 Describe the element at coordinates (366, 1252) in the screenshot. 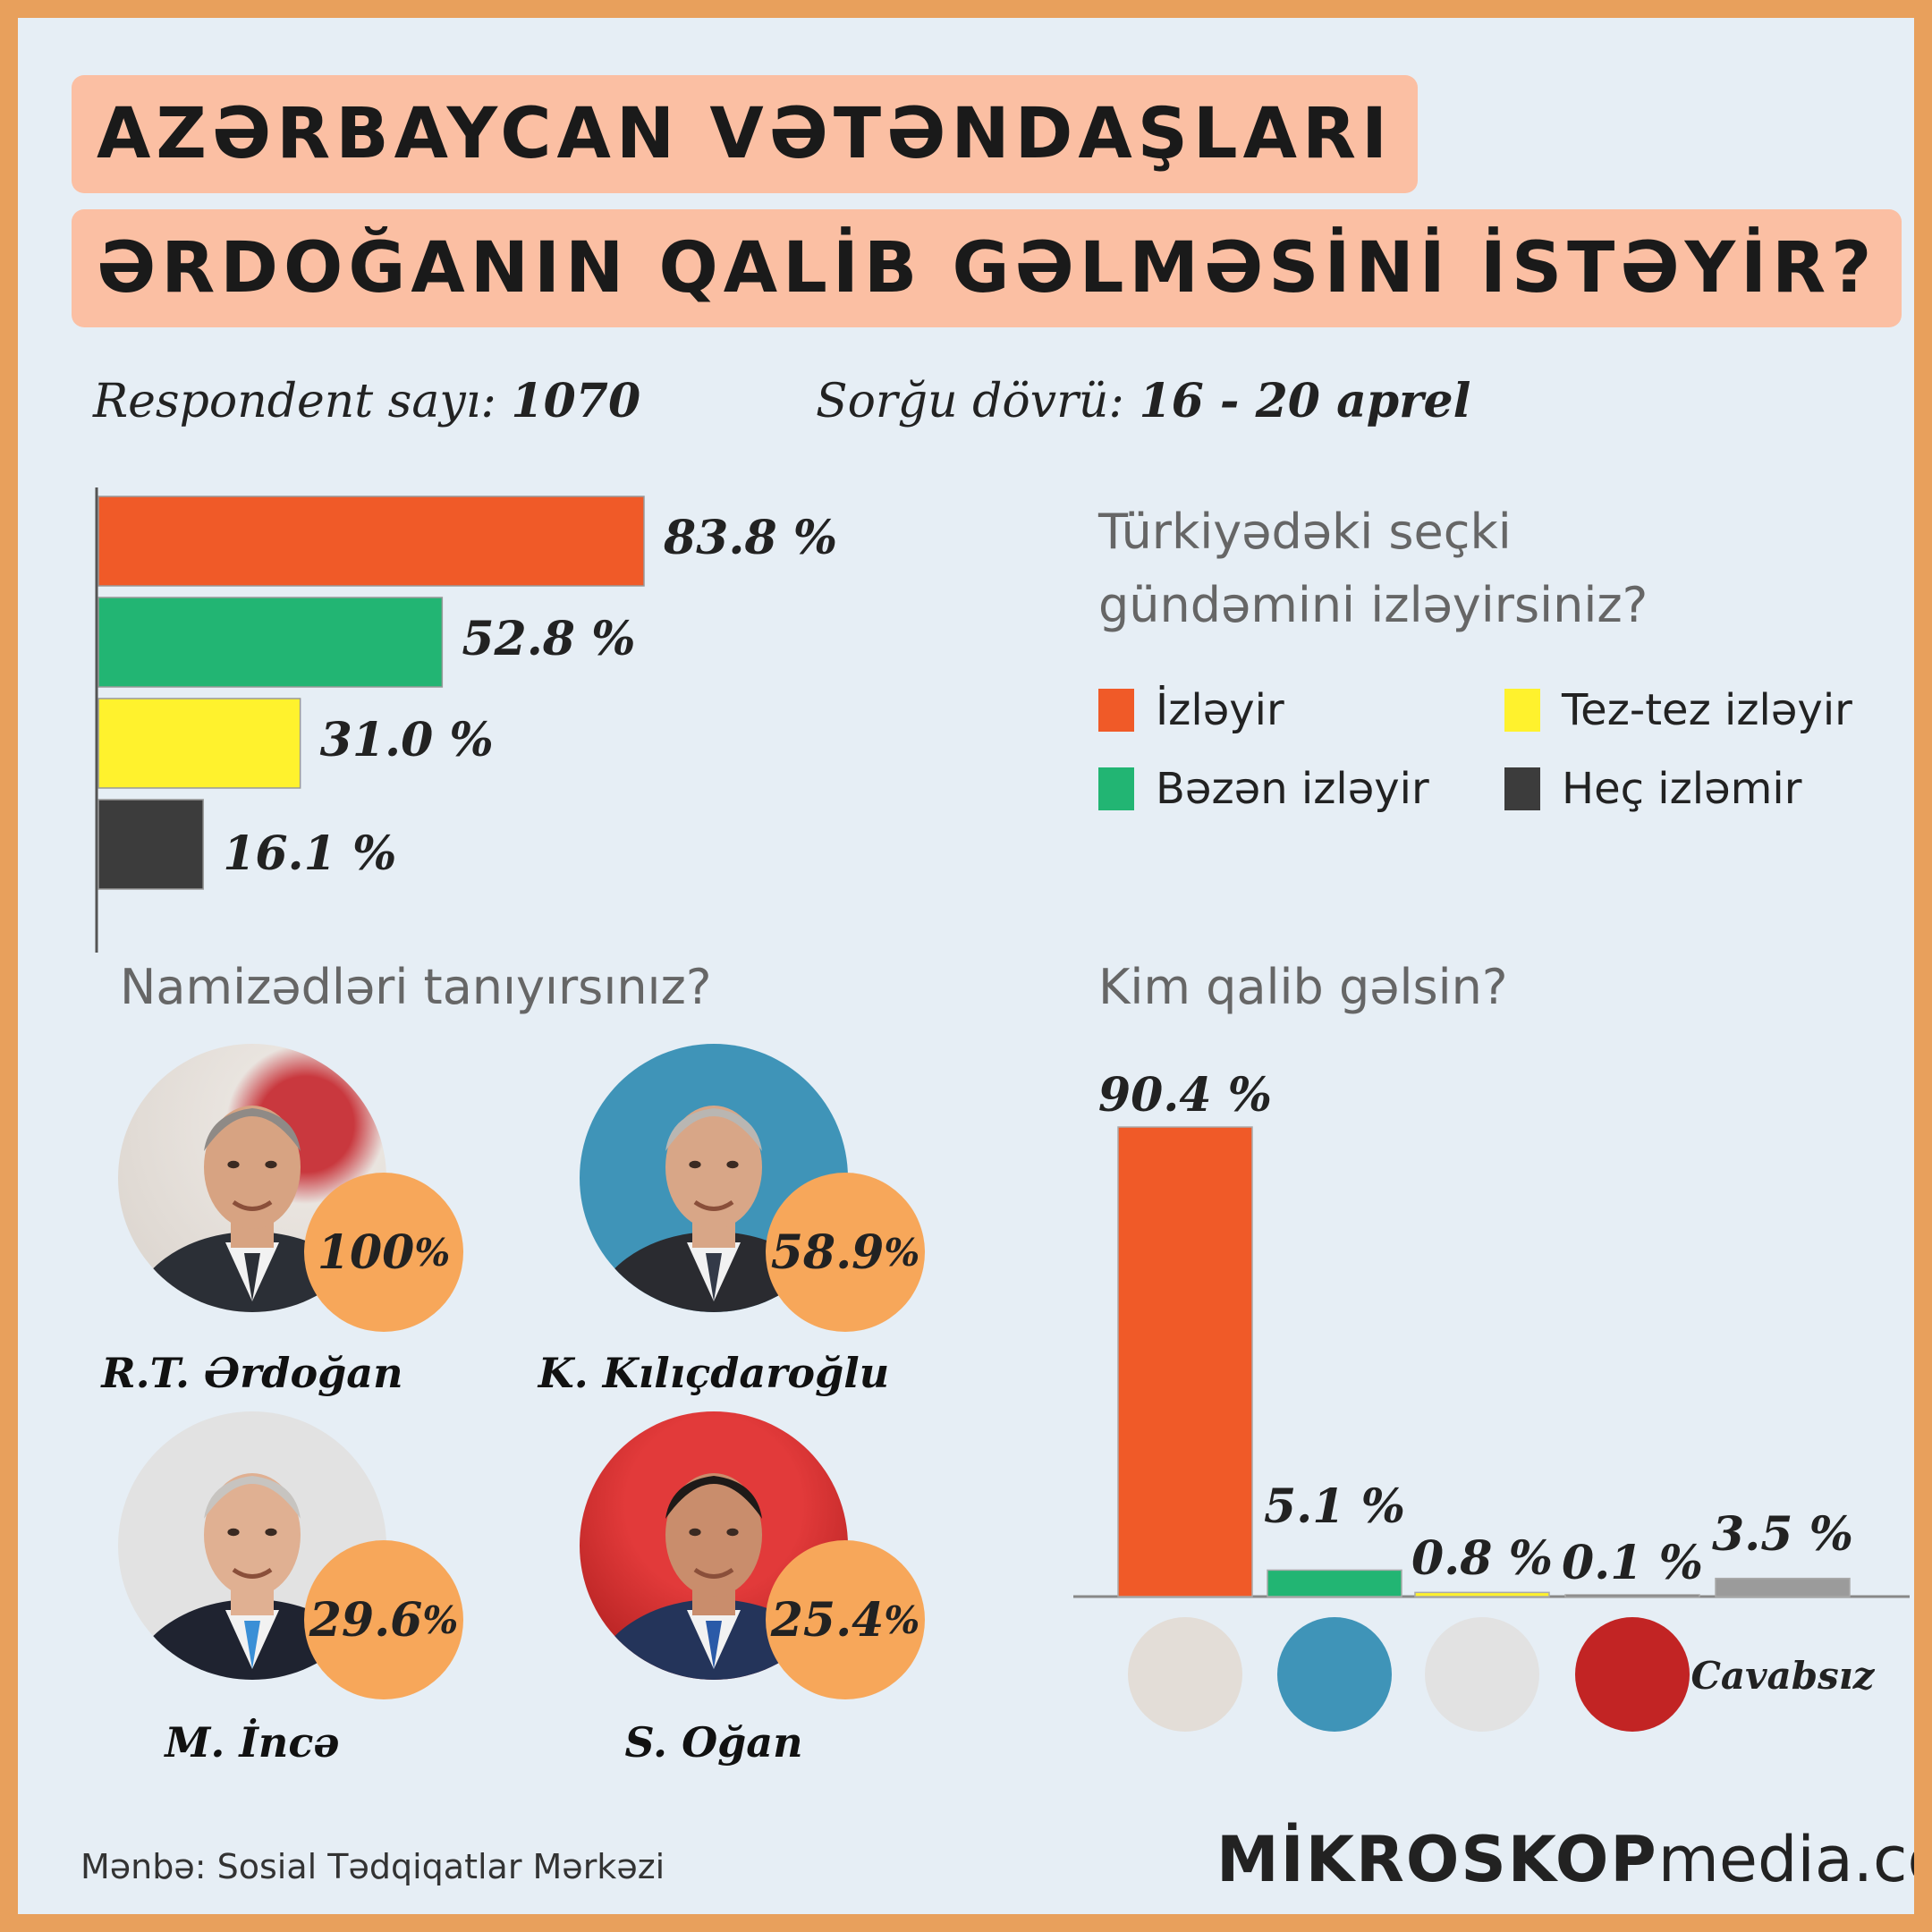

I see `recognition-value: 100` at that location.